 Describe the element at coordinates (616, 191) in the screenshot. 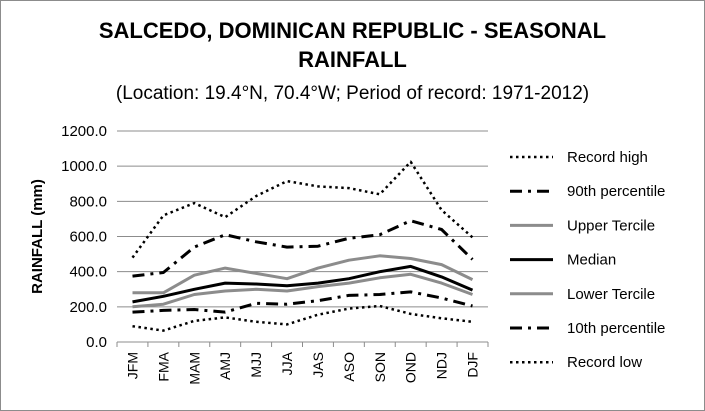

I see `legend-label: 90th percentile` at that location.